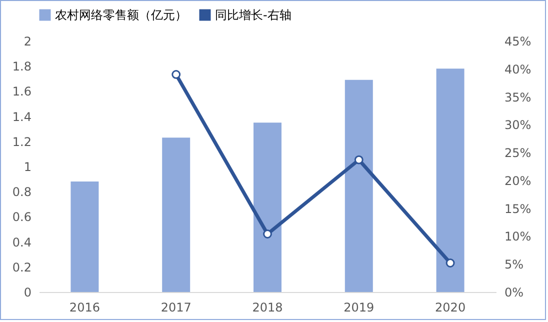 Image resolution: width=548 pixels, height=322 pixels. What do you see at coordinates (22, 242) in the screenshot?
I see `y-tick-label: 0.4` at bounding box center [22, 242].